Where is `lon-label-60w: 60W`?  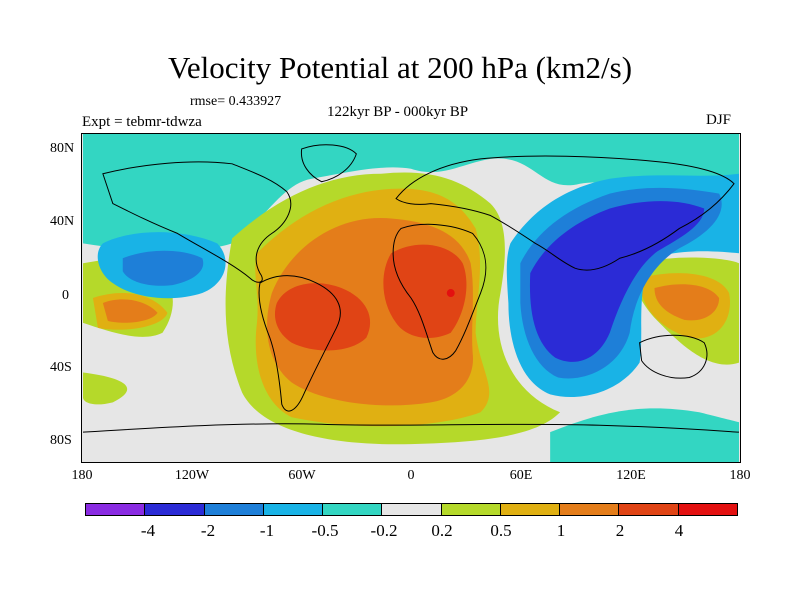
lon-label-60w: 60W is located at coordinates (302, 475).